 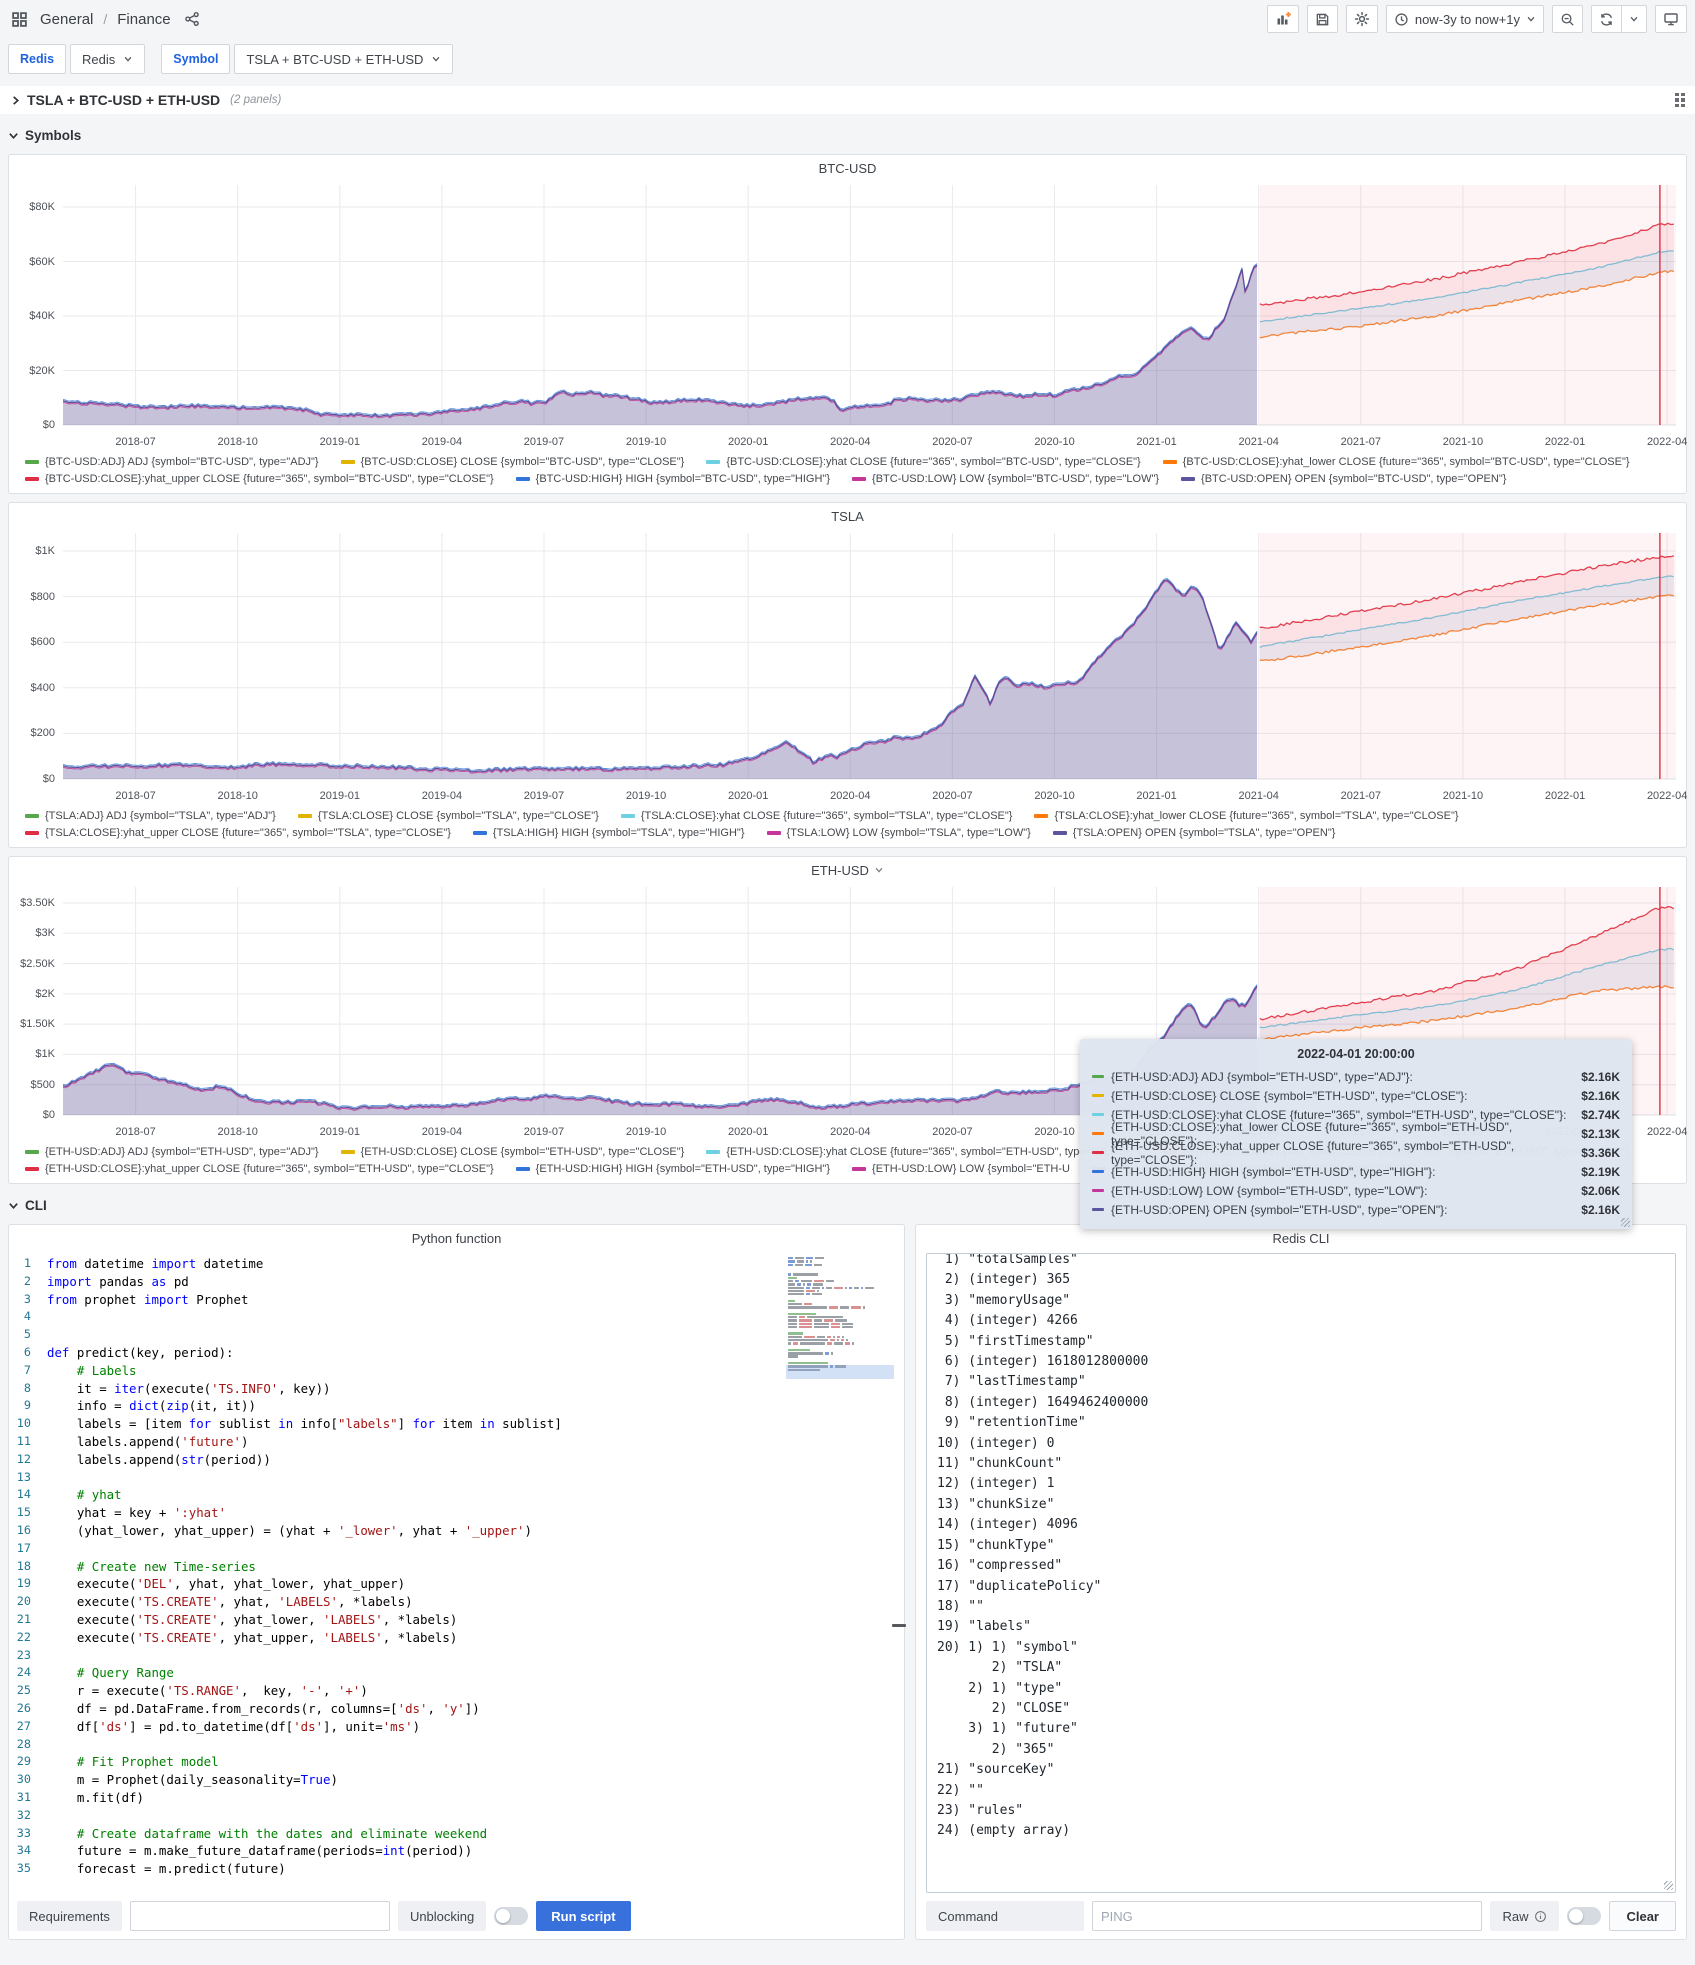 What do you see at coordinates (847, 100) in the screenshot?
I see `dashboard-row-header: TSLA + BTC-USD + ETH-USD (2 panels)` at bounding box center [847, 100].